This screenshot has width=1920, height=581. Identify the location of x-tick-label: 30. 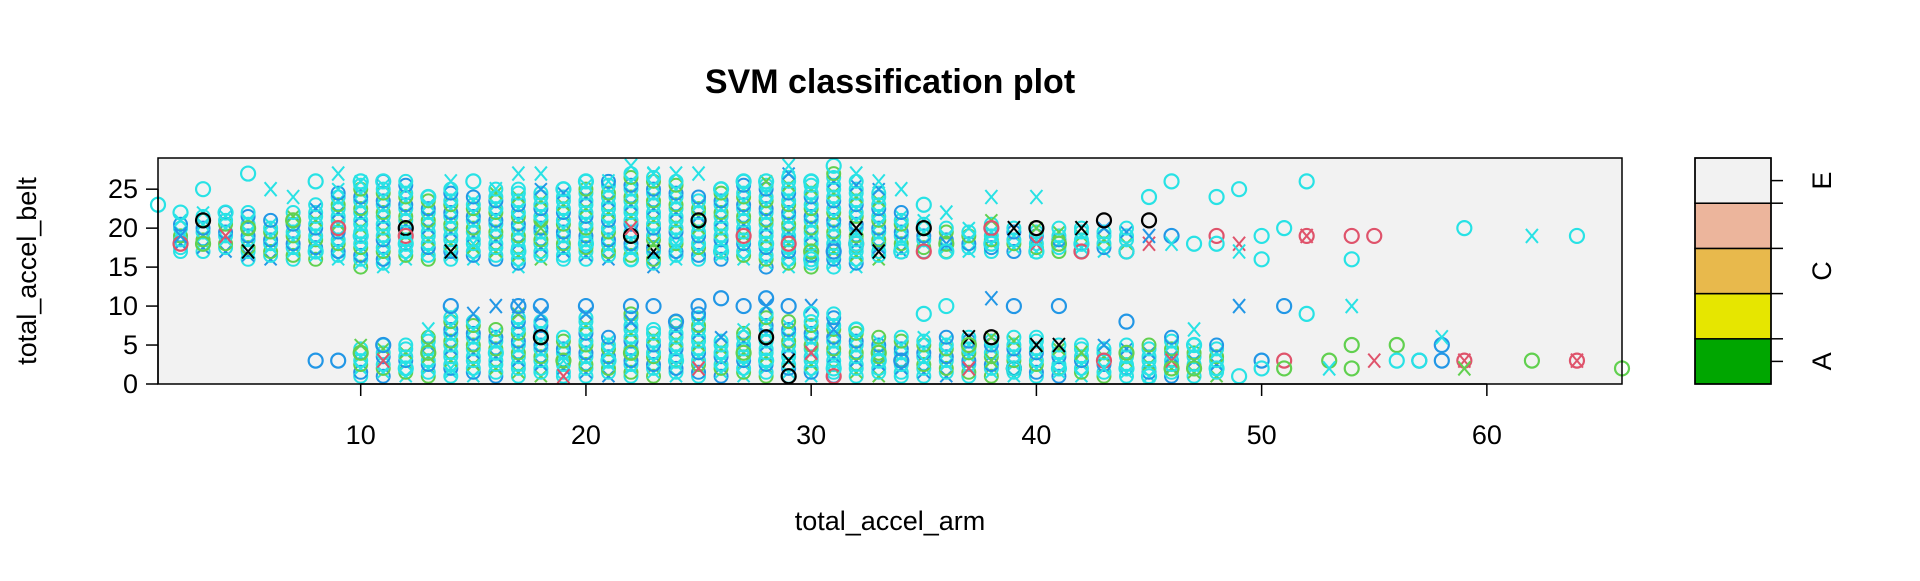
(811, 435).